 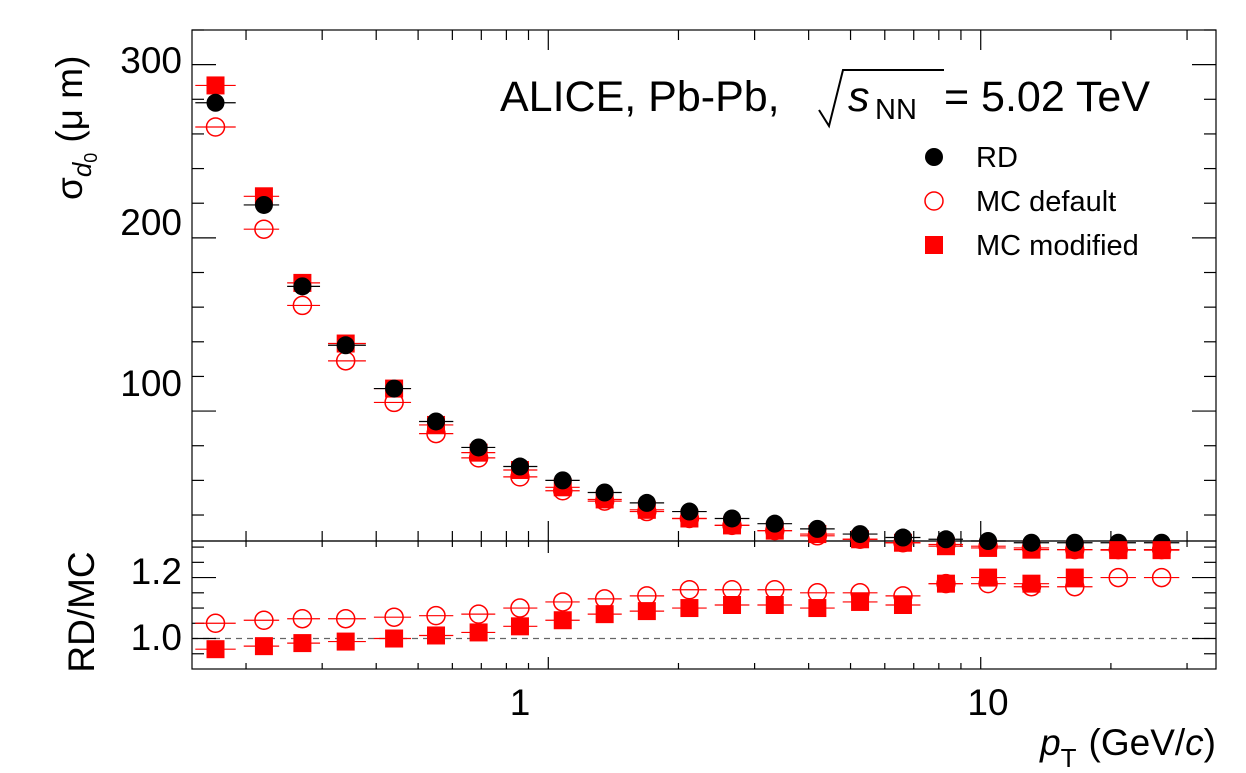 I want to click on legend-label-rd: RD, so click(x=997, y=158).